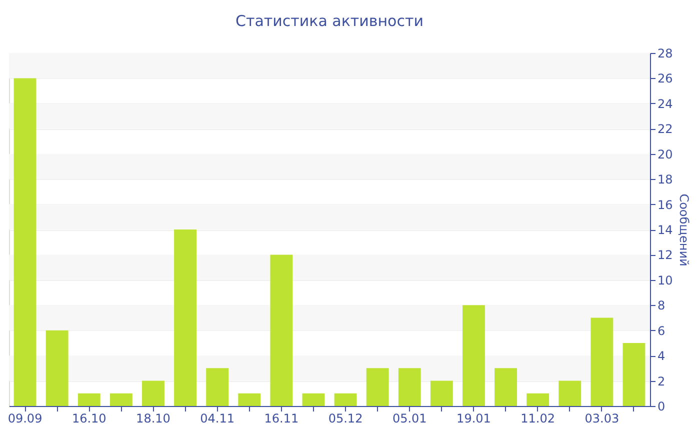 Image resolution: width=700 pixels, height=430 pixels. Describe the element at coordinates (665, 179) in the screenshot. I see `y-tick-label: 18` at that location.